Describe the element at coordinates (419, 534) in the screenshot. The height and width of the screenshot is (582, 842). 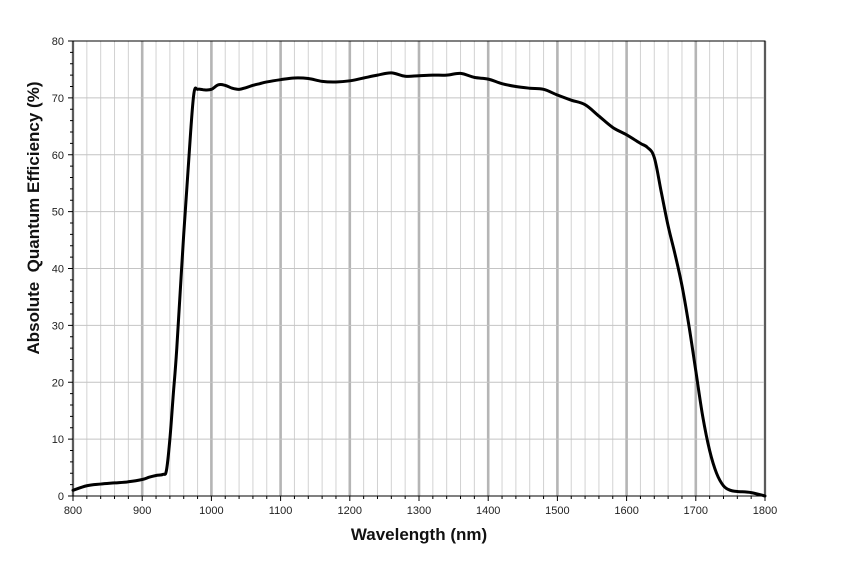
I see `x-axis-title: Wavelength (nm)` at that location.